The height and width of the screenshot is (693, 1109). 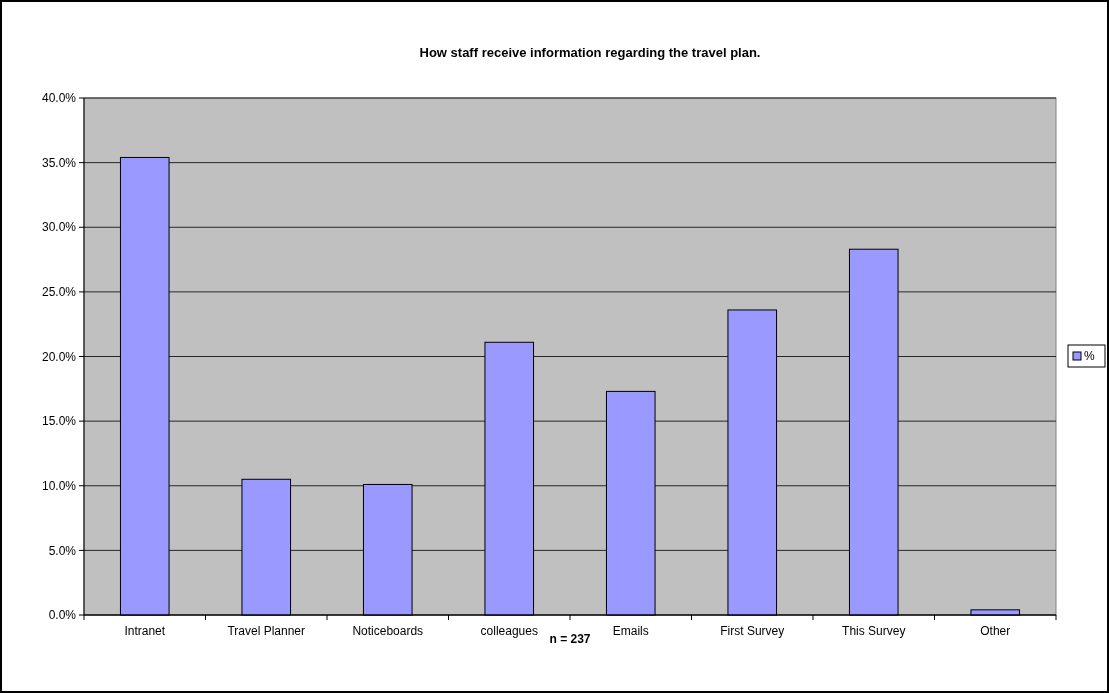 I want to click on y-tick-label: 30.0%, so click(x=59, y=227).